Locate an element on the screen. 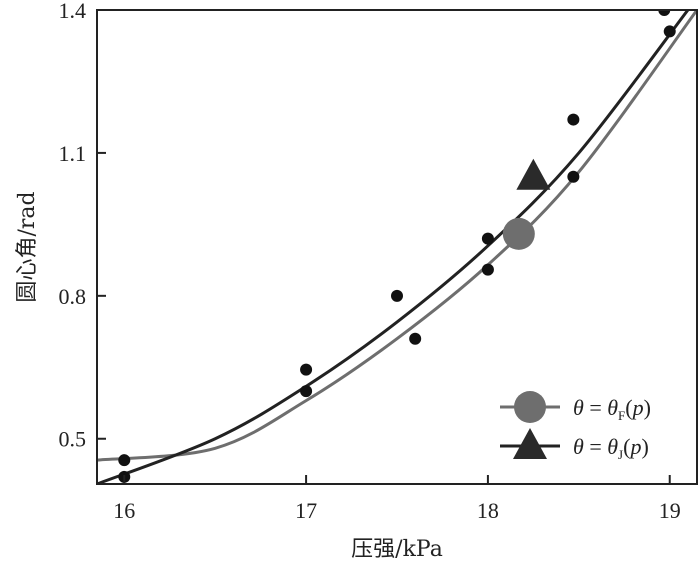 This screenshot has width=700, height=563. x-tick-label: 19 is located at coordinates (670, 510).